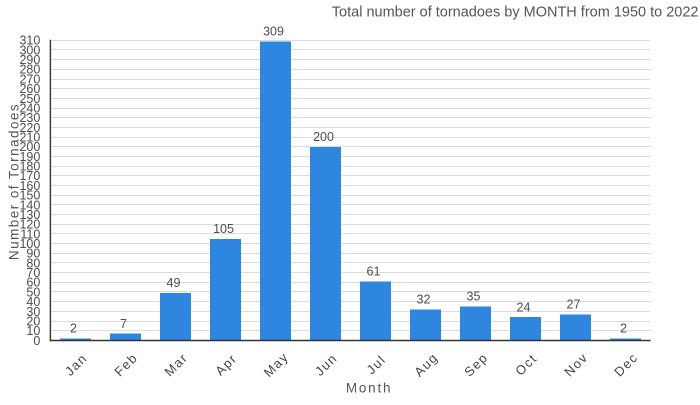 Image resolution: width=700 pixels, height=405 pixels. Describe the element at coordinates (29, 157) in the screenshot. I see `svg-text: 190` at that location.